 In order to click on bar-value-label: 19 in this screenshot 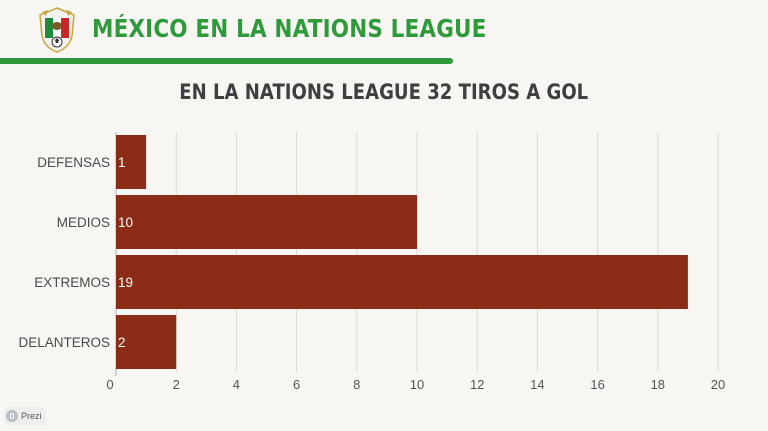, I will do `click(125, 282)`.